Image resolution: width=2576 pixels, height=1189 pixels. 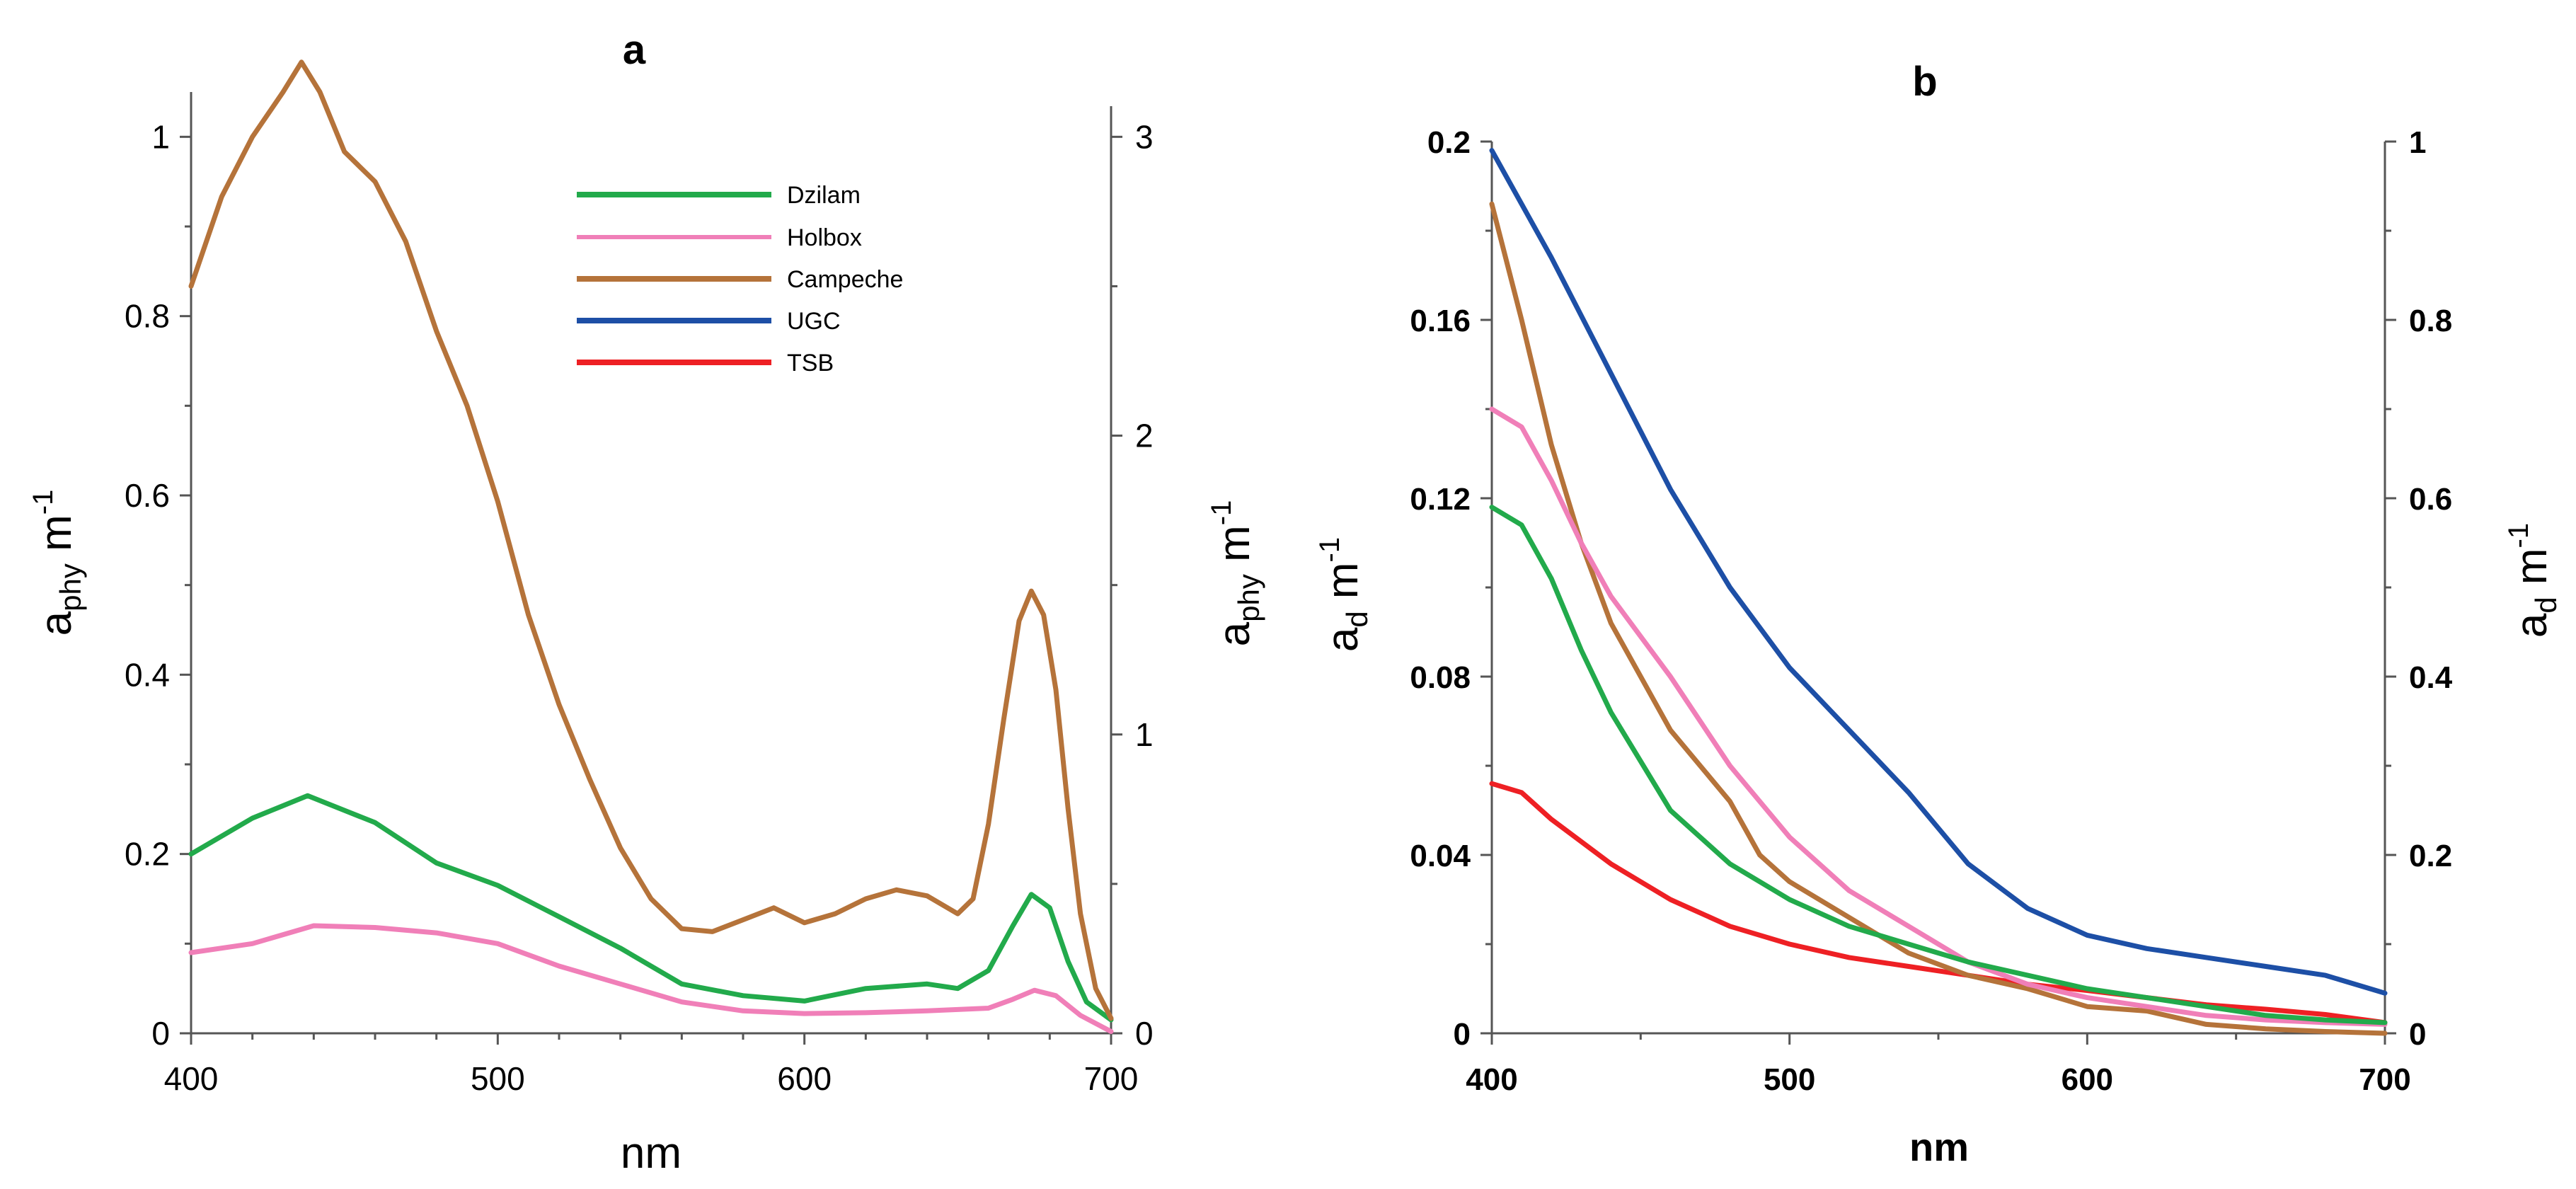 What do you see at coordinates (2419, 588) in the screenshot?
I see `panel-b-y-ticks-right: 0 0.2 0.4 0.6 0.8 1` at bounding box center [2419, 588].